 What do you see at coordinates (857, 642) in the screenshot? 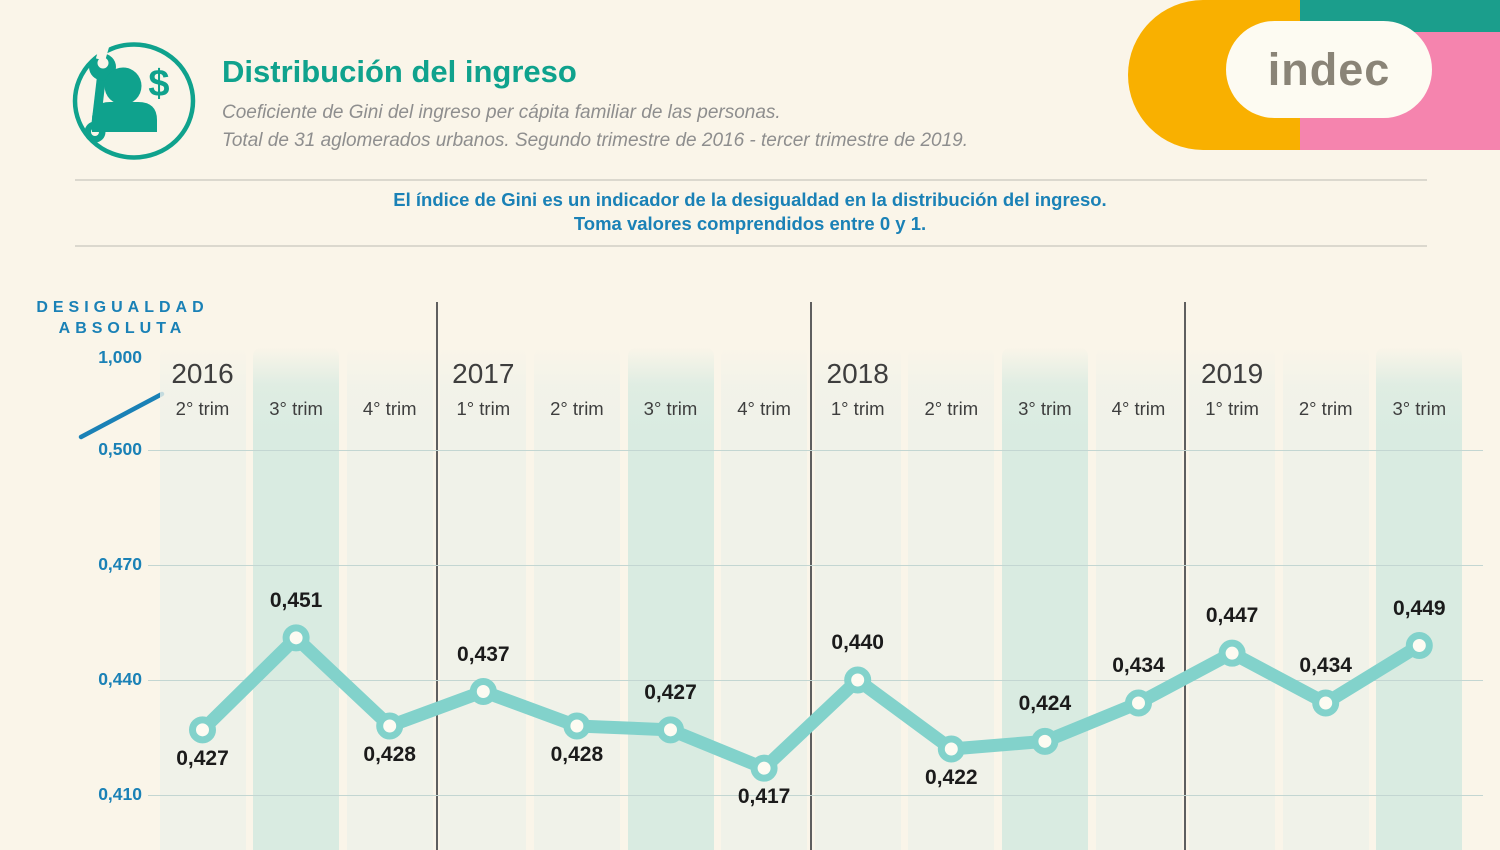
I see `data-point-label: 0,440` at bounding box center [857, 642].